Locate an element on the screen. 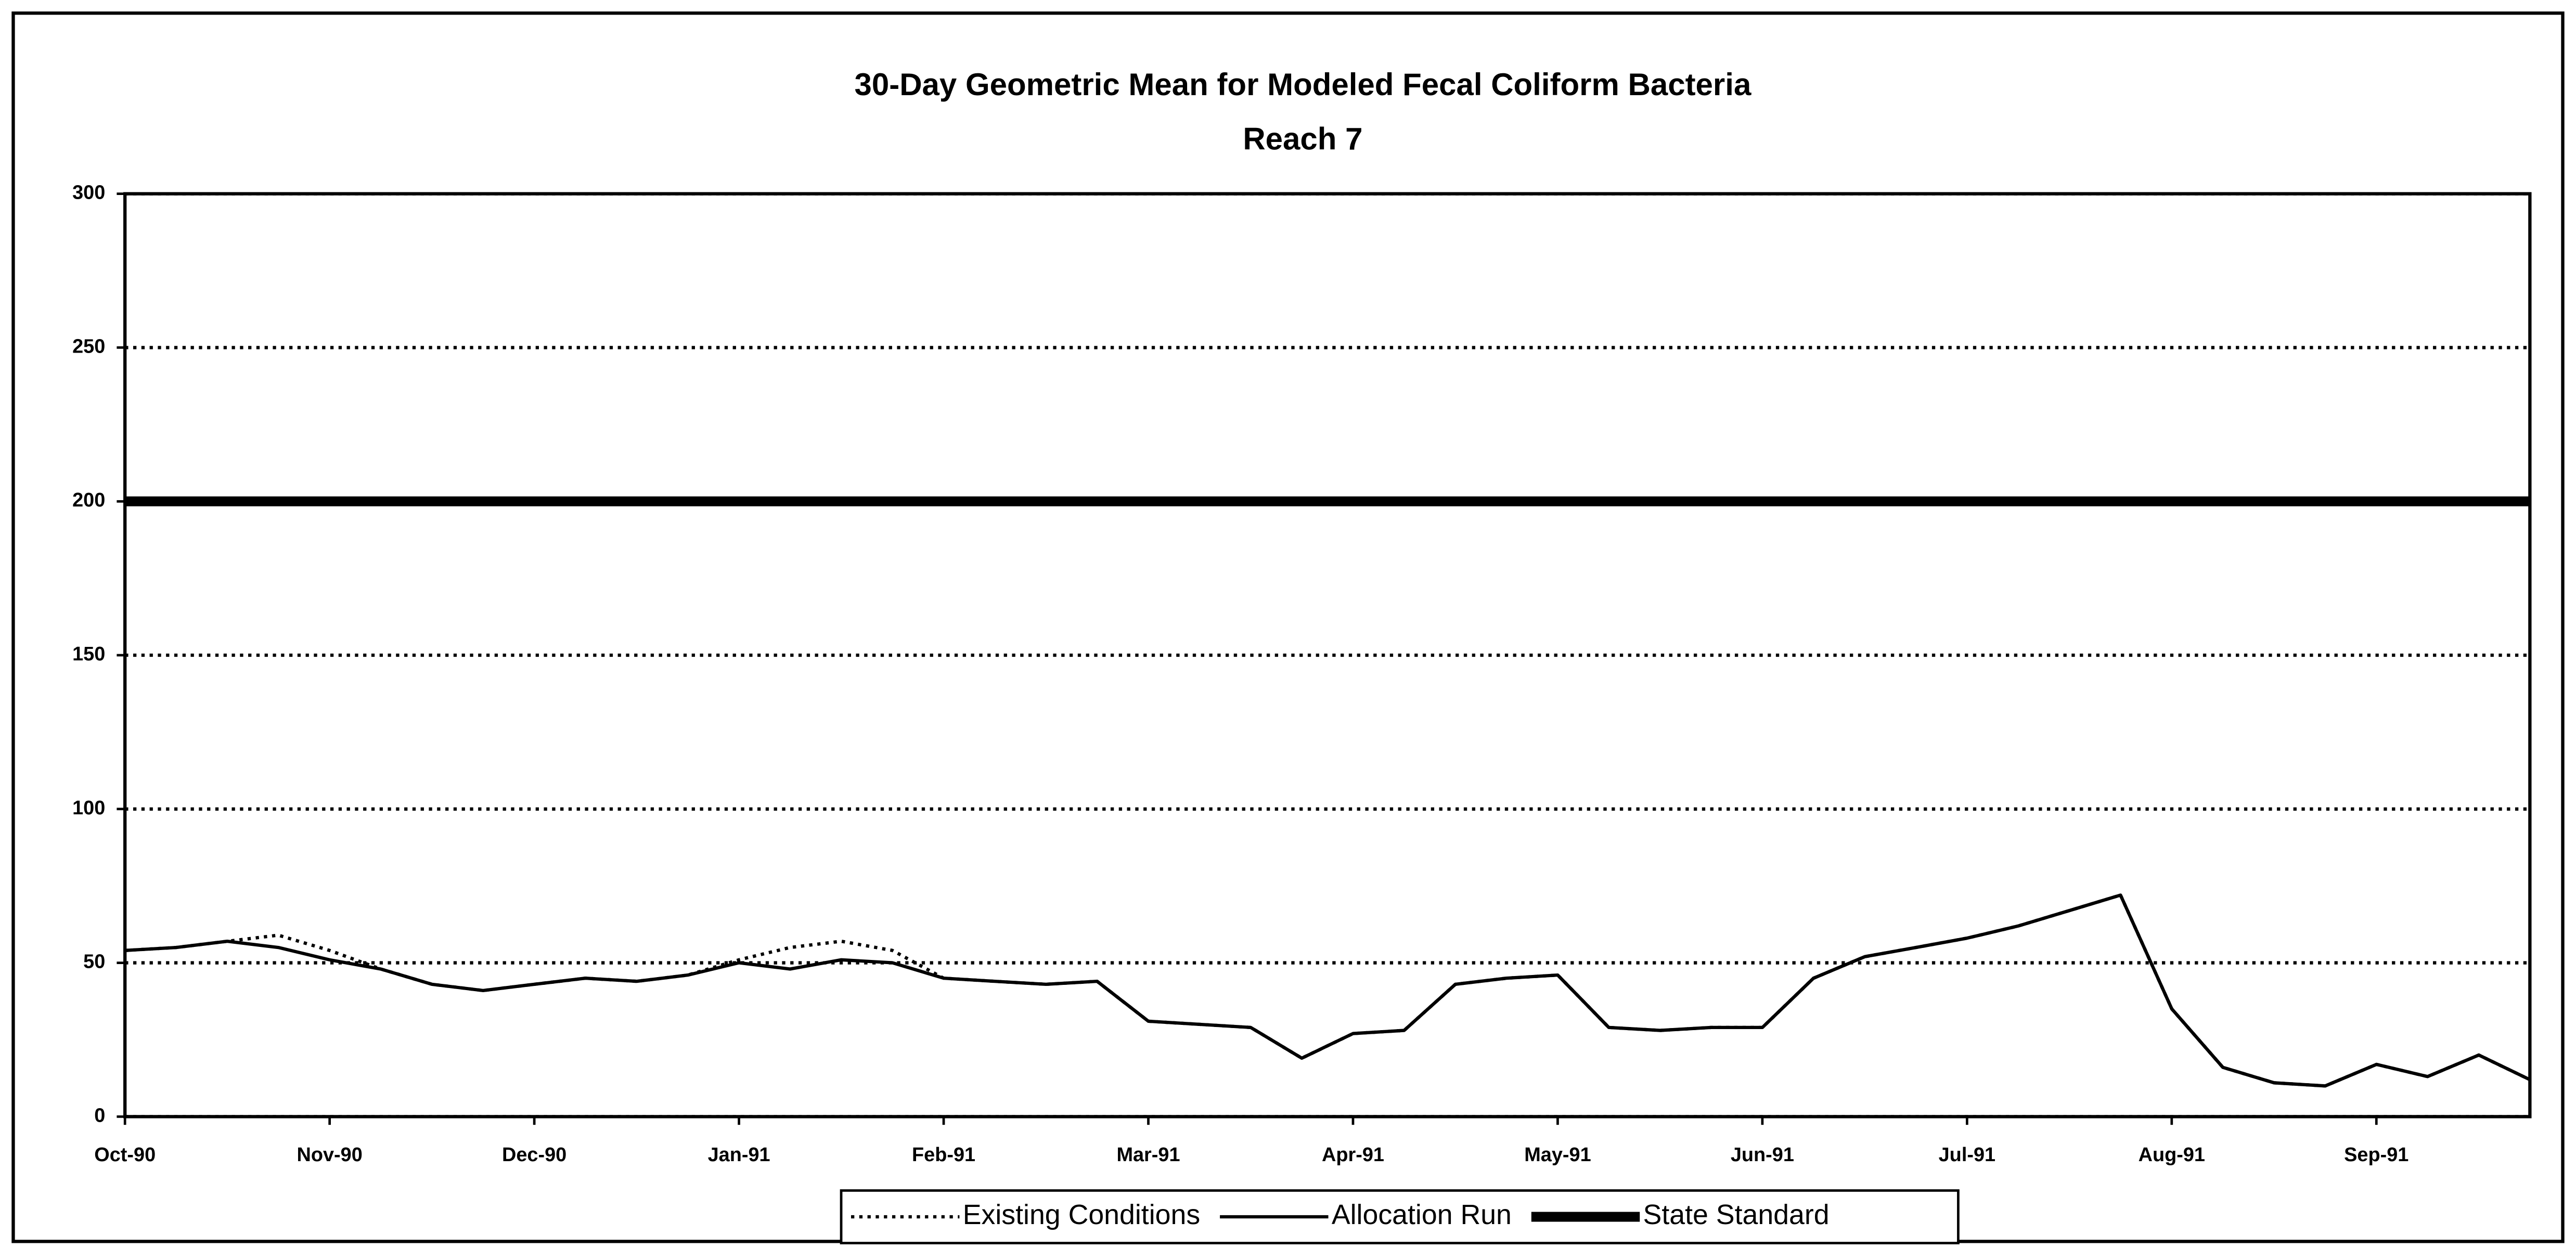  x-tick-label: Sep-91 is located at coordinates (2376, 1155).